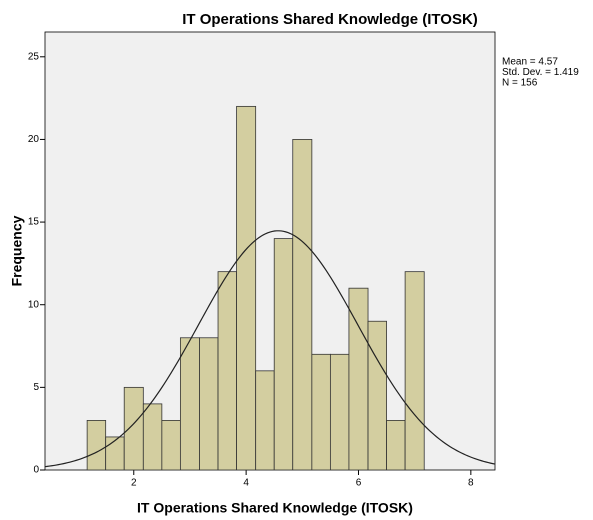  I want to click on annotation: N = 156, so click(520, 83).